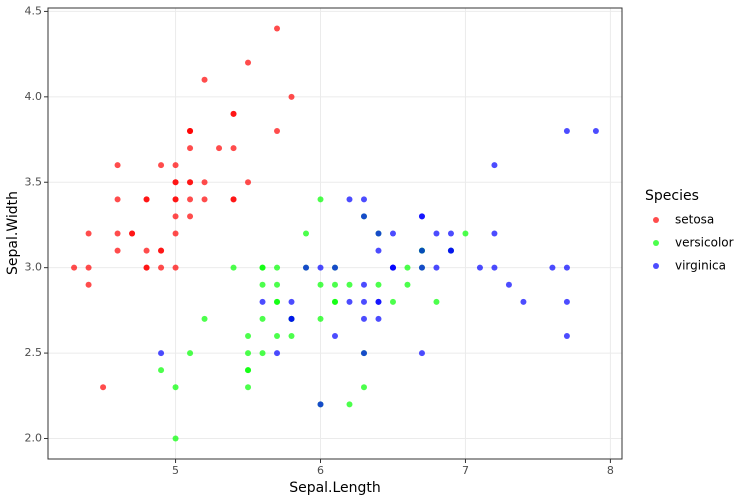 Image resolution: width=746 pixels, height=502 pixels. Describe the element at coordinates (694, 220) in the screenshot. I see `legend-label: setosa` at that location.